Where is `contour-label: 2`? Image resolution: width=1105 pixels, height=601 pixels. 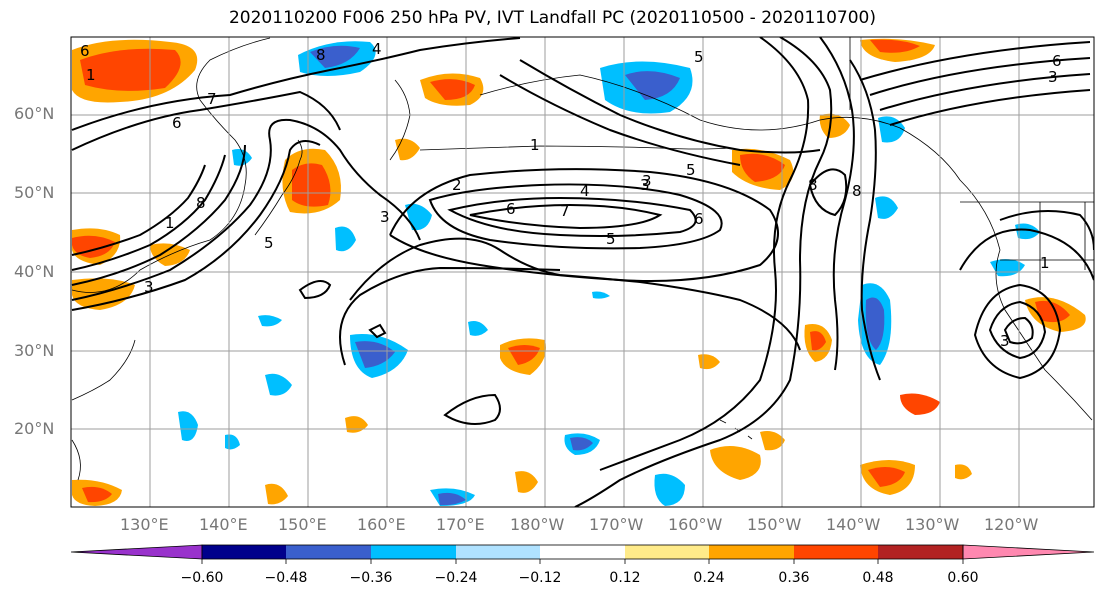 contour-label: 2 is located at coordinates (457, 185).